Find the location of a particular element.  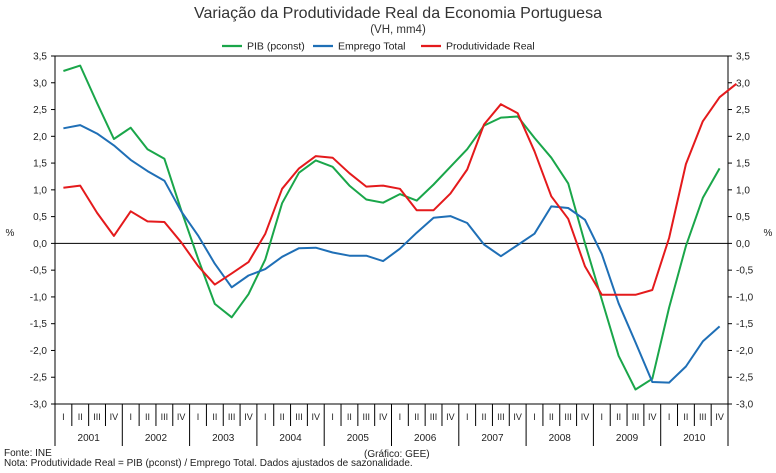

legend-label-emprego-total: Emprego Total is located at coordinates (372, 47).